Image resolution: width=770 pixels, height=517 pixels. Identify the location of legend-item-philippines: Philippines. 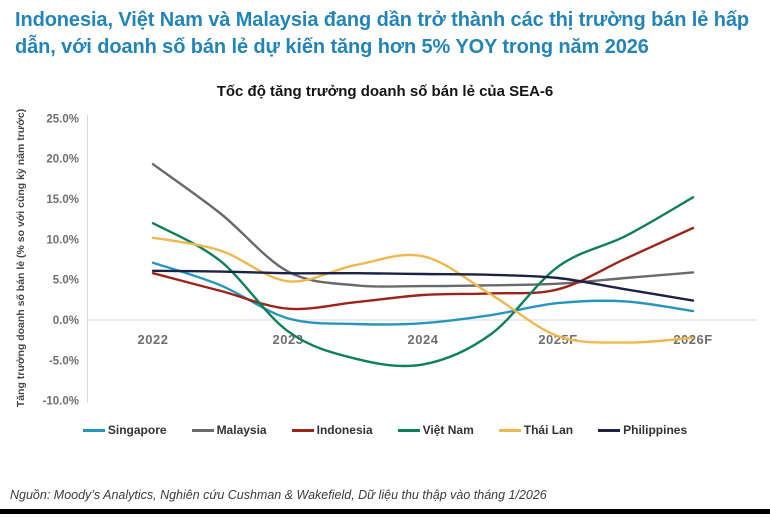
(642, 430).